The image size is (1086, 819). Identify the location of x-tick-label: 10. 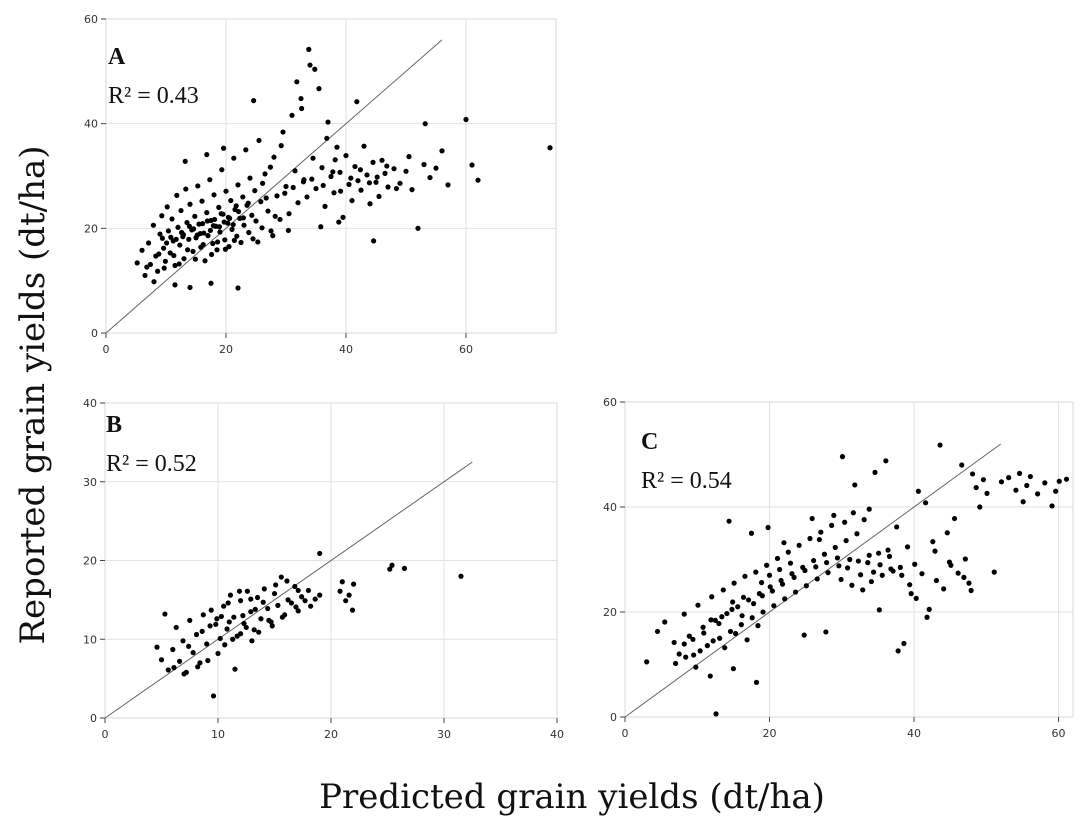
(218, 734).